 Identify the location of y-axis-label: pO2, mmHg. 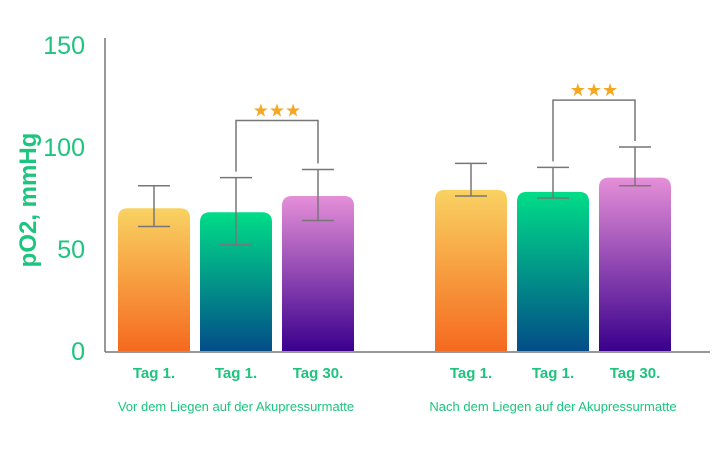
(28, 200).